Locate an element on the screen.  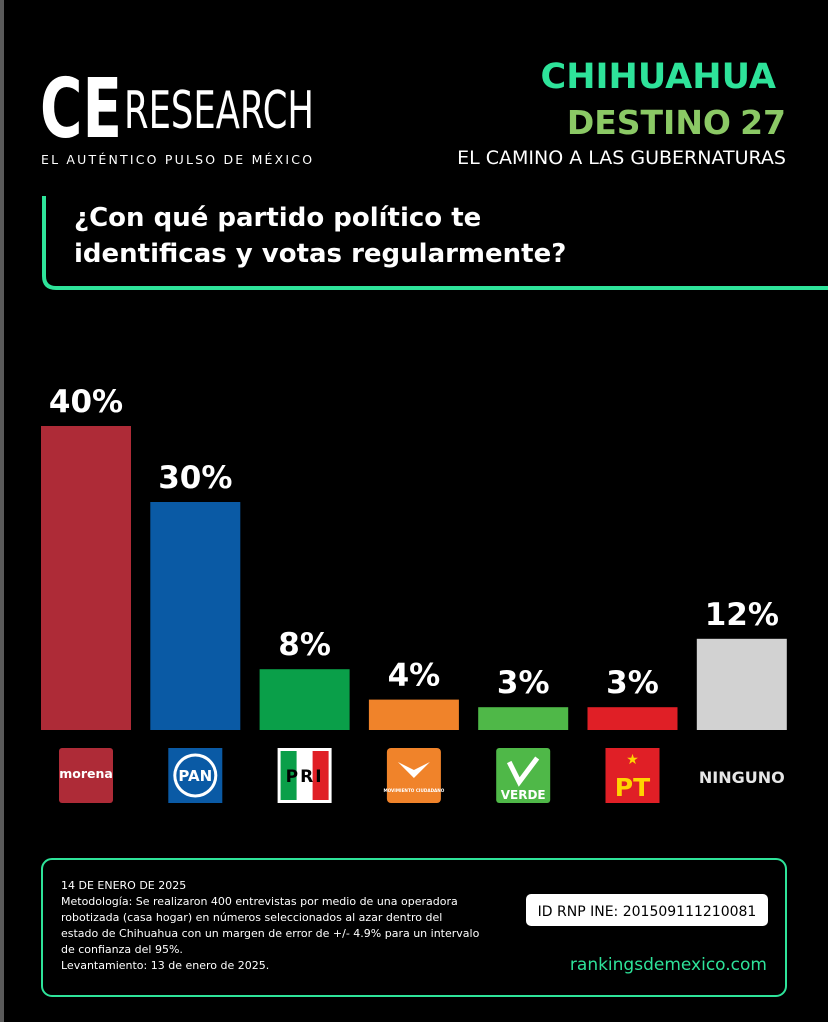
category-label: NINGUNO is located at coordinates (742, 777).